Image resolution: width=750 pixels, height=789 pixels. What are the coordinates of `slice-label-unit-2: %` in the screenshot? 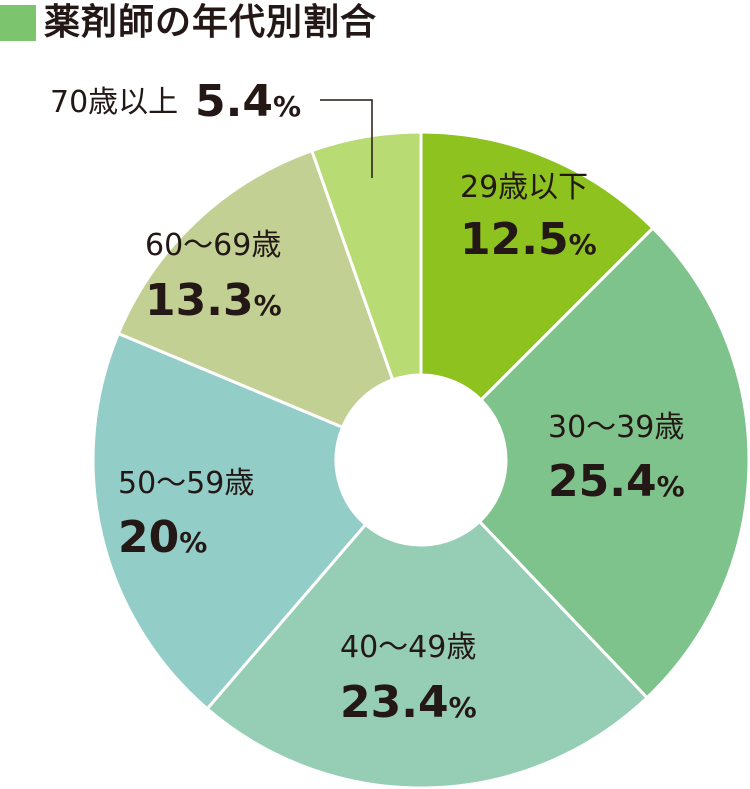 It's located at (463, 707).